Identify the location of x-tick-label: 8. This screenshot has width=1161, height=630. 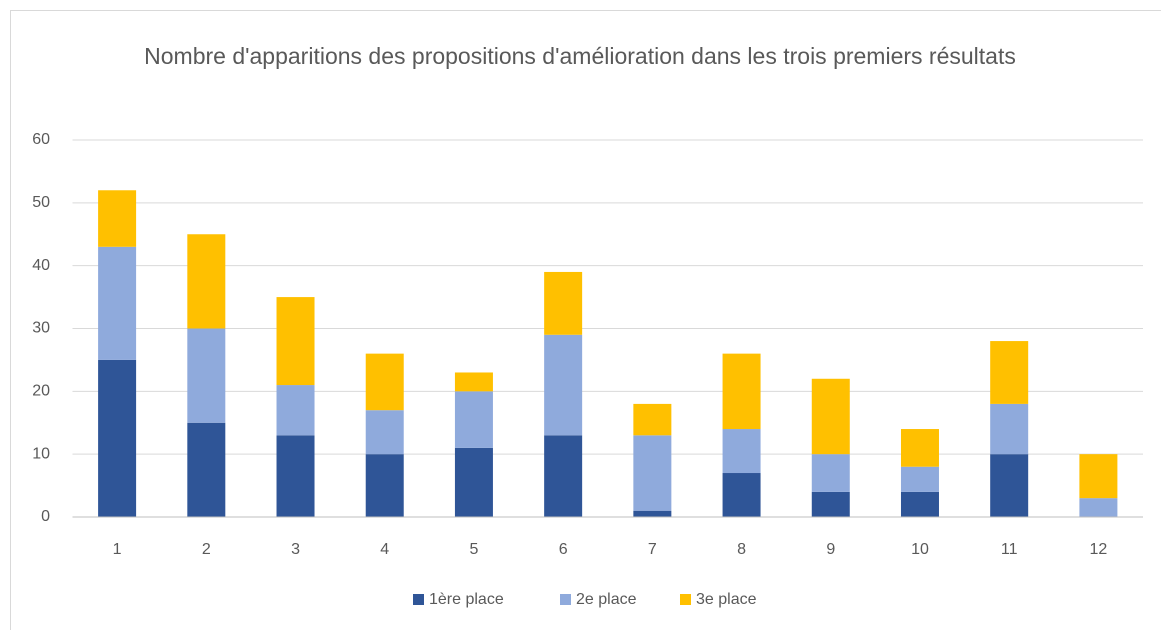
(741, 549).